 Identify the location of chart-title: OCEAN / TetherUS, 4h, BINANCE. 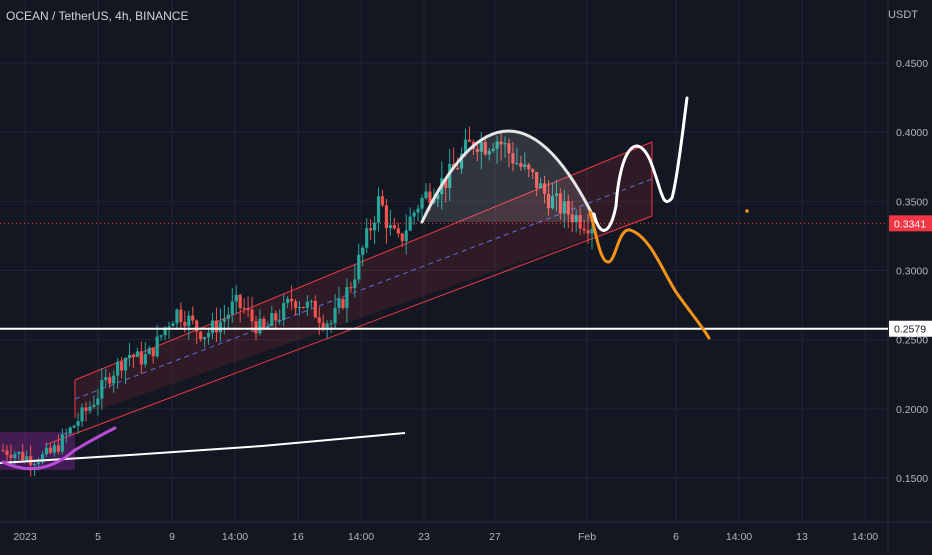
(97, 16).